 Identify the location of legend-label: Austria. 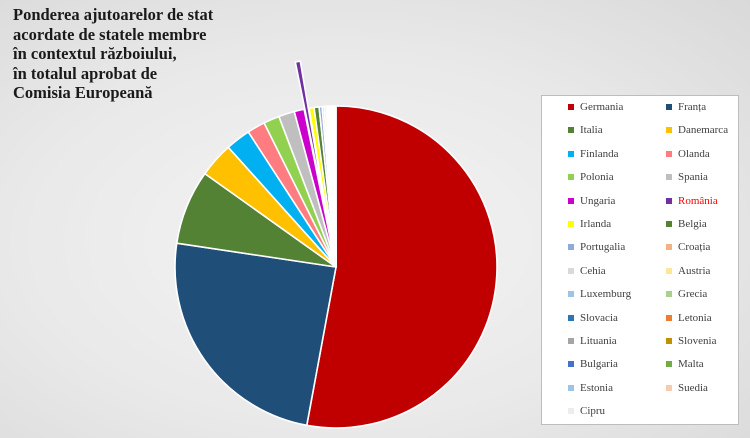
(694, 270).